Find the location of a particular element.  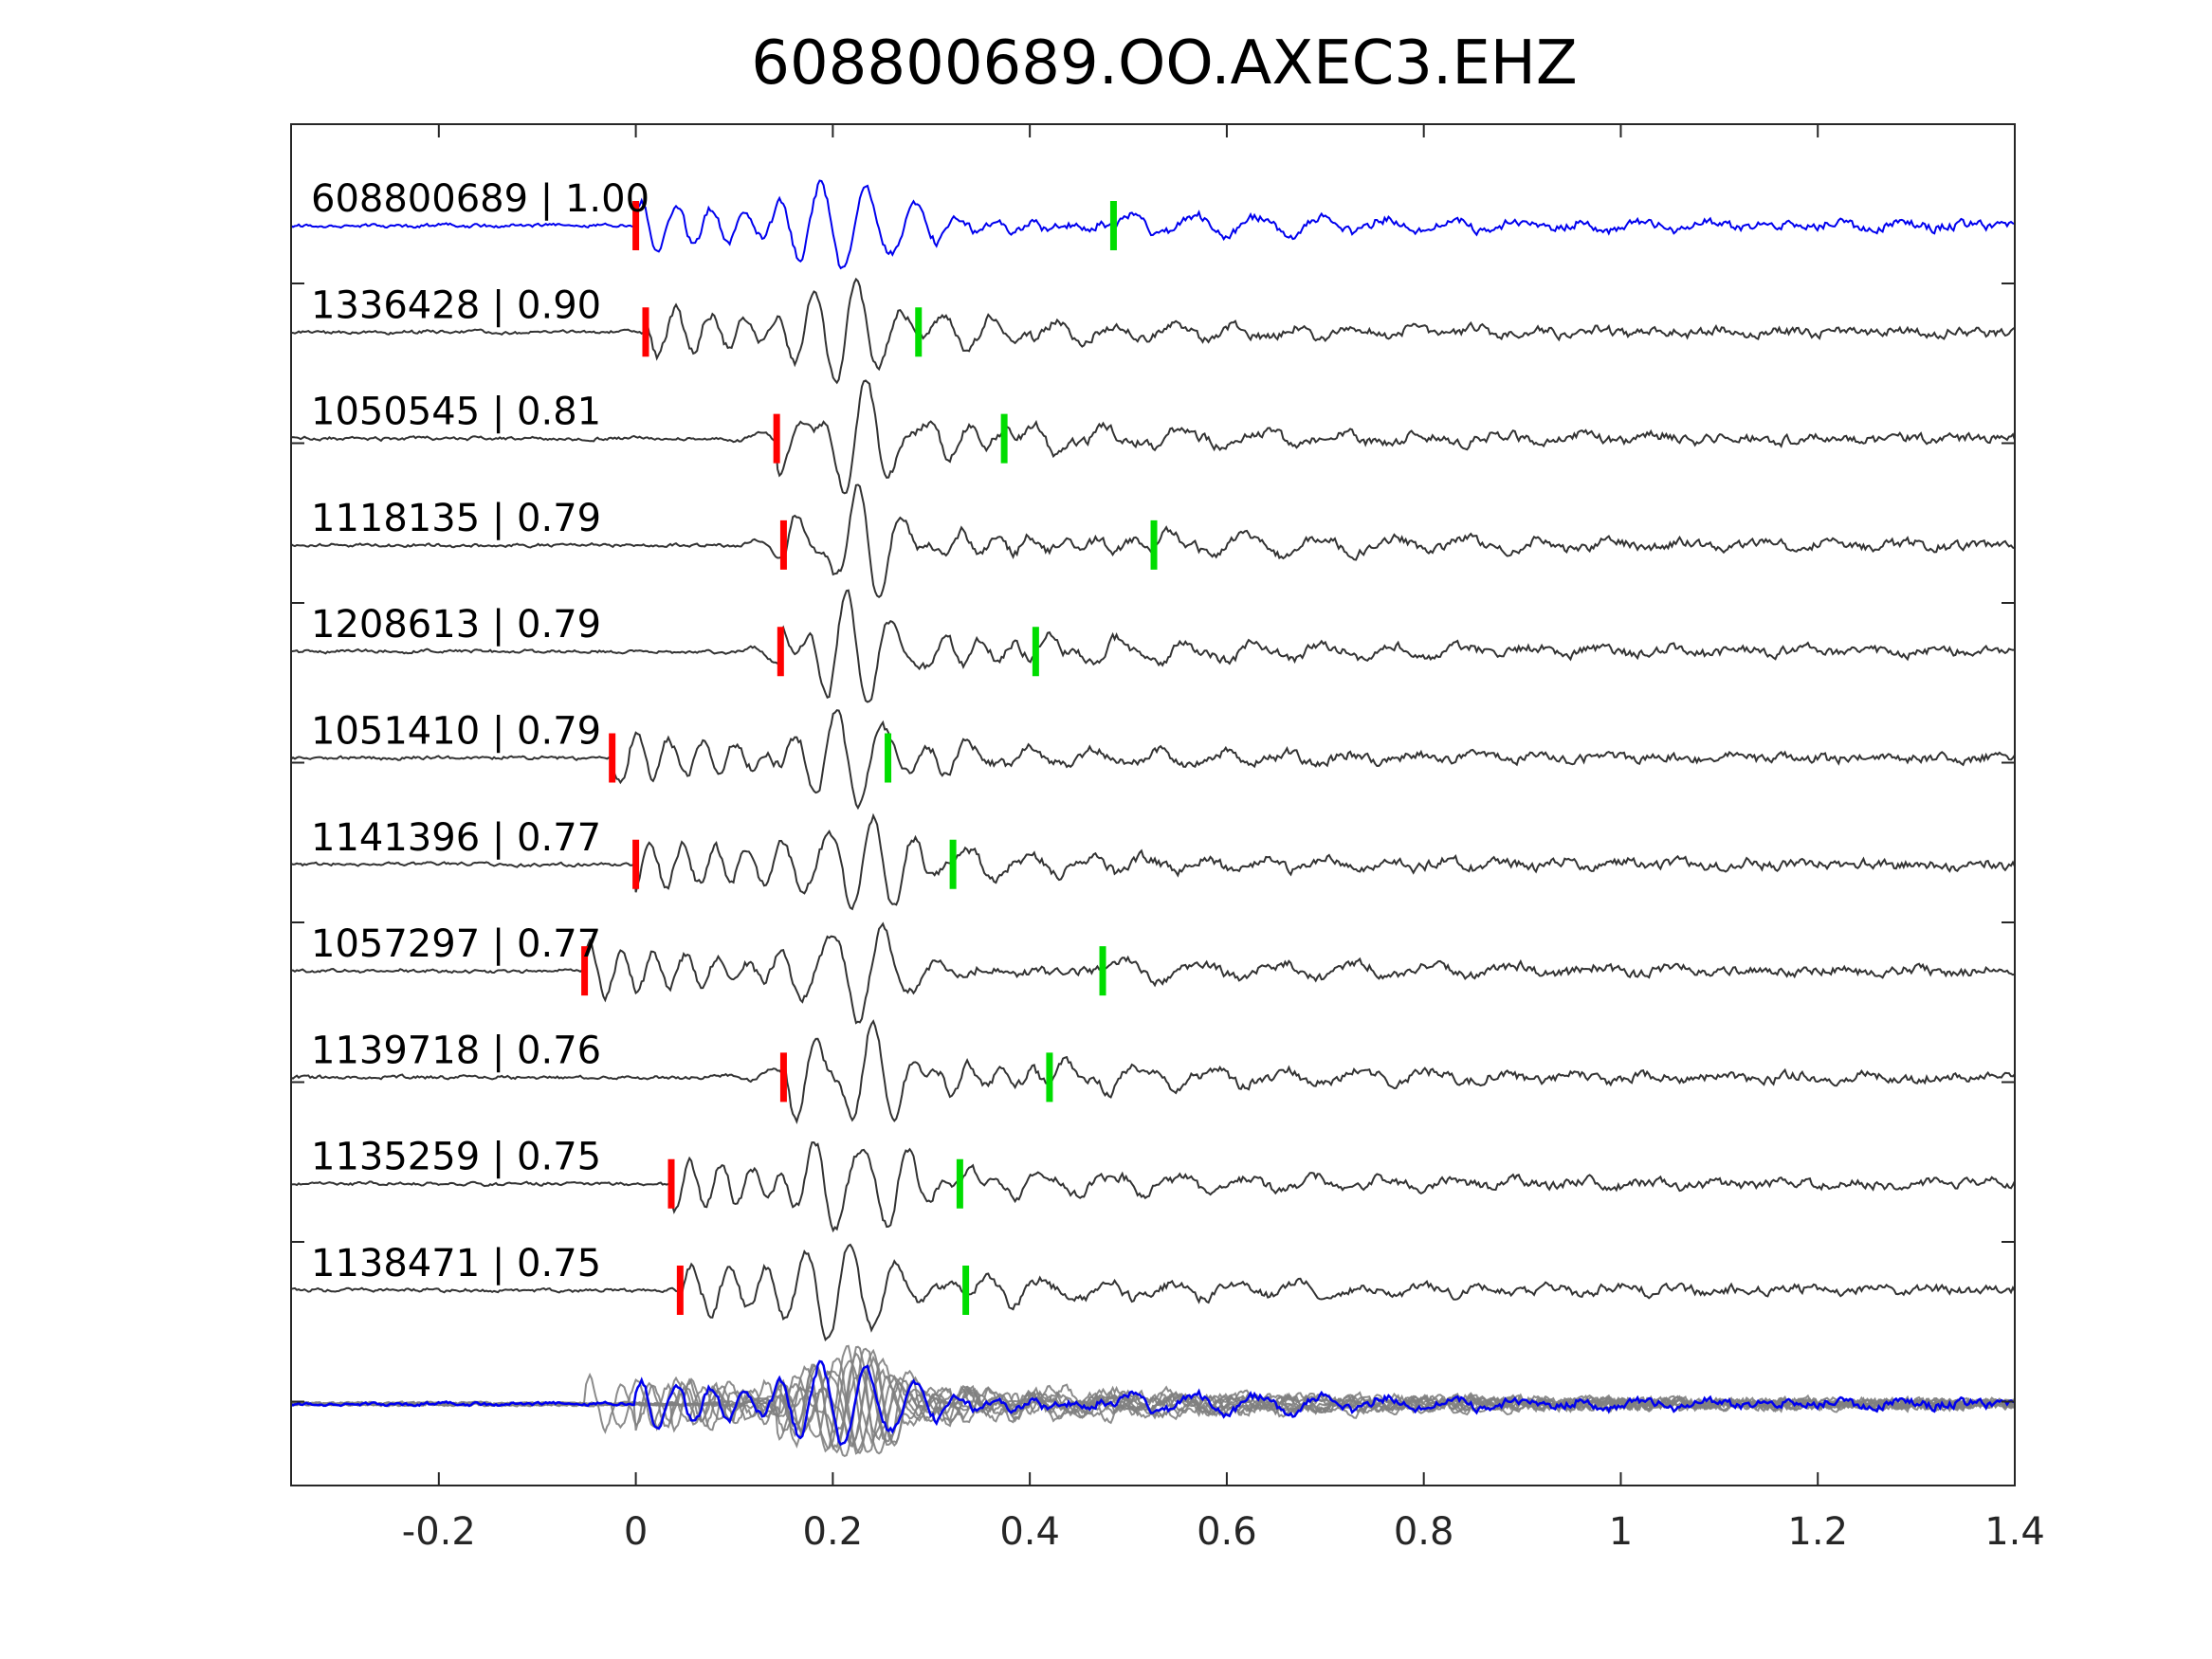

x-tick-label: 0.6 is located at coordinates (1227, 1532).